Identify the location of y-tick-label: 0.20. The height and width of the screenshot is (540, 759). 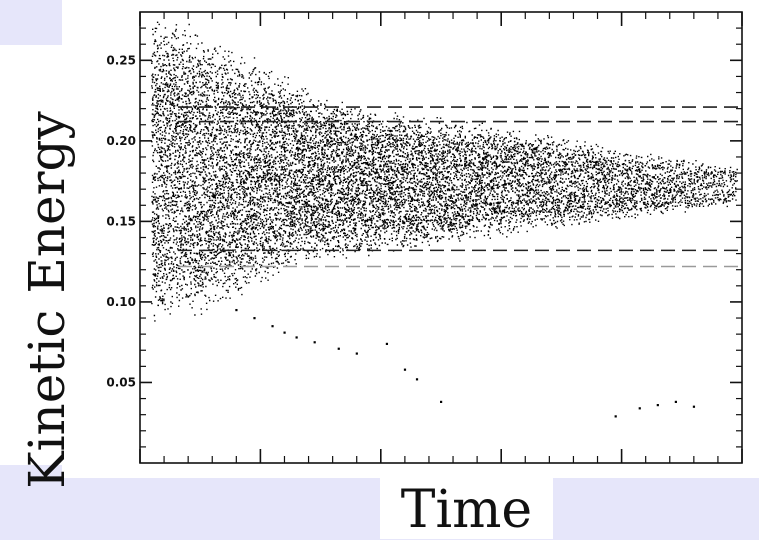
(121, 141).